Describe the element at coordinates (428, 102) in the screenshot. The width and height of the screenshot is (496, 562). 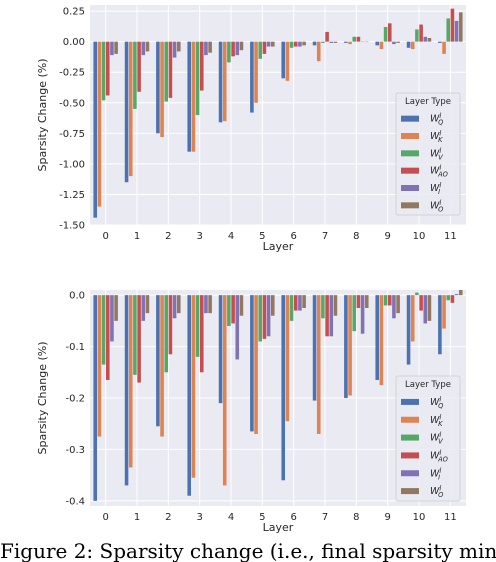
I see `legend-title: Layer Type` at that location.